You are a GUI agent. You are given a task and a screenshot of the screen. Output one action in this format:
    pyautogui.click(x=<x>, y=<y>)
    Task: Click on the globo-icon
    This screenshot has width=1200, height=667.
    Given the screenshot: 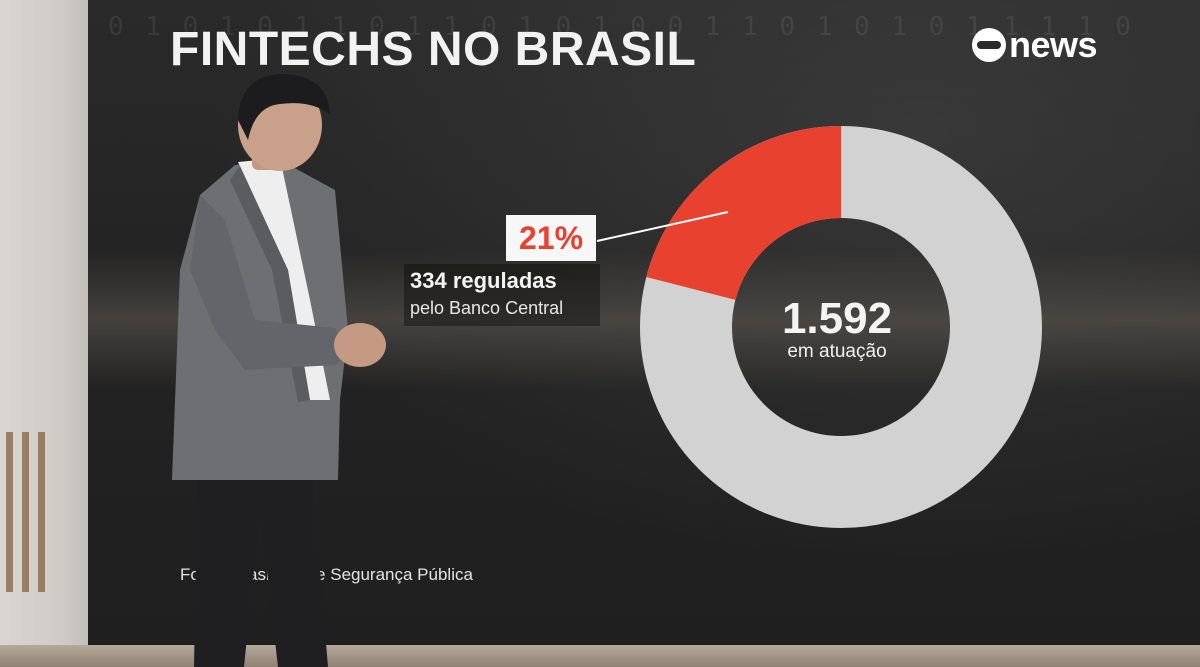 What is the action you would take?
    pyautogui.click(x=989, y=45)
    